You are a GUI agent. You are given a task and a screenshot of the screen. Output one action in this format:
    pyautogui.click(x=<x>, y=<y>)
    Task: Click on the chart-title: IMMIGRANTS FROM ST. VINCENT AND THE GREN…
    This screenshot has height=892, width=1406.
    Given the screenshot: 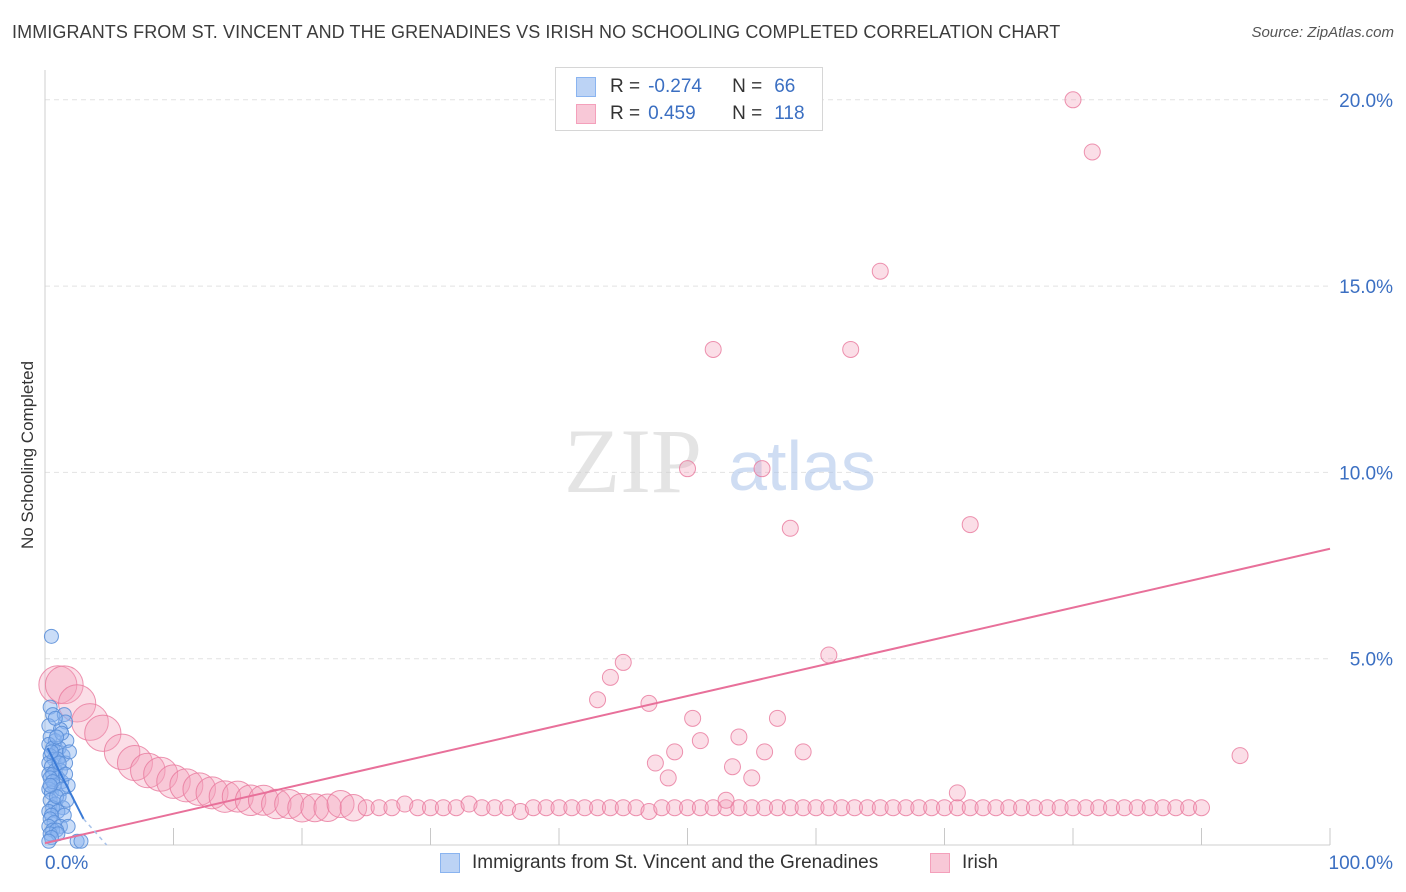 What is the action you would take?
    pyautogui.click(x=536, y=32)
    